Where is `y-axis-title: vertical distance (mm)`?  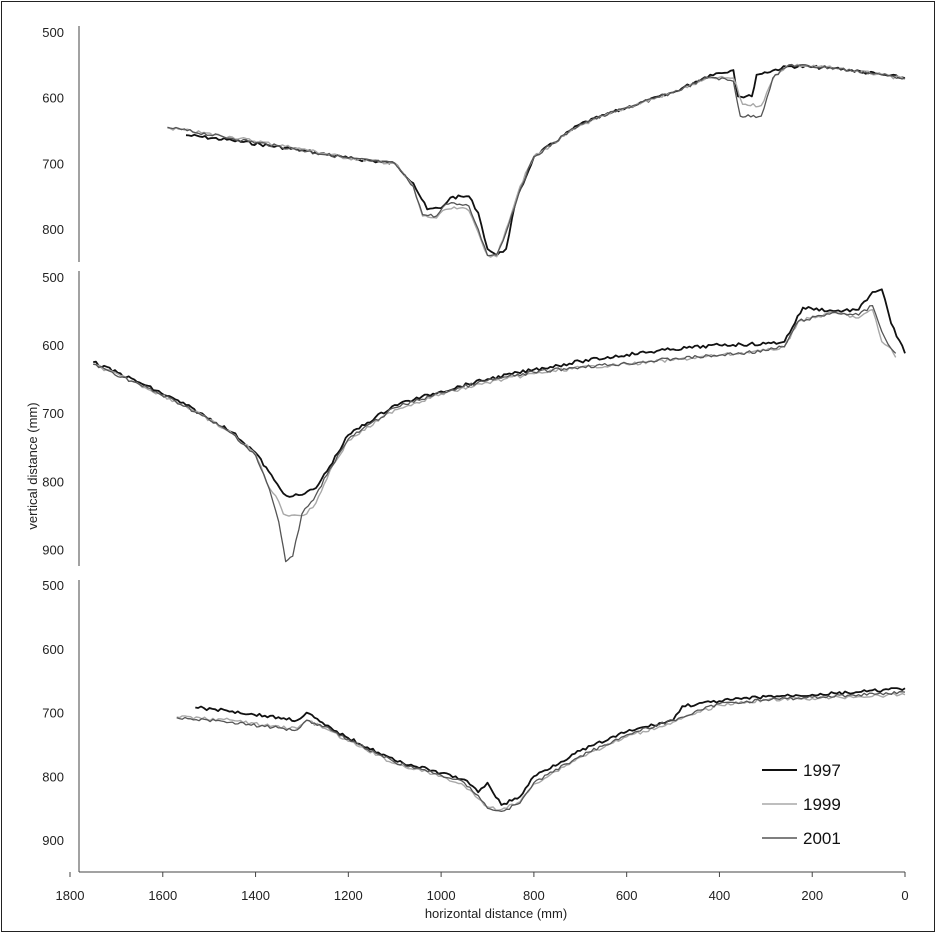 y-axis-title: vertical distance (mm) is located at coordinates (32, 465).